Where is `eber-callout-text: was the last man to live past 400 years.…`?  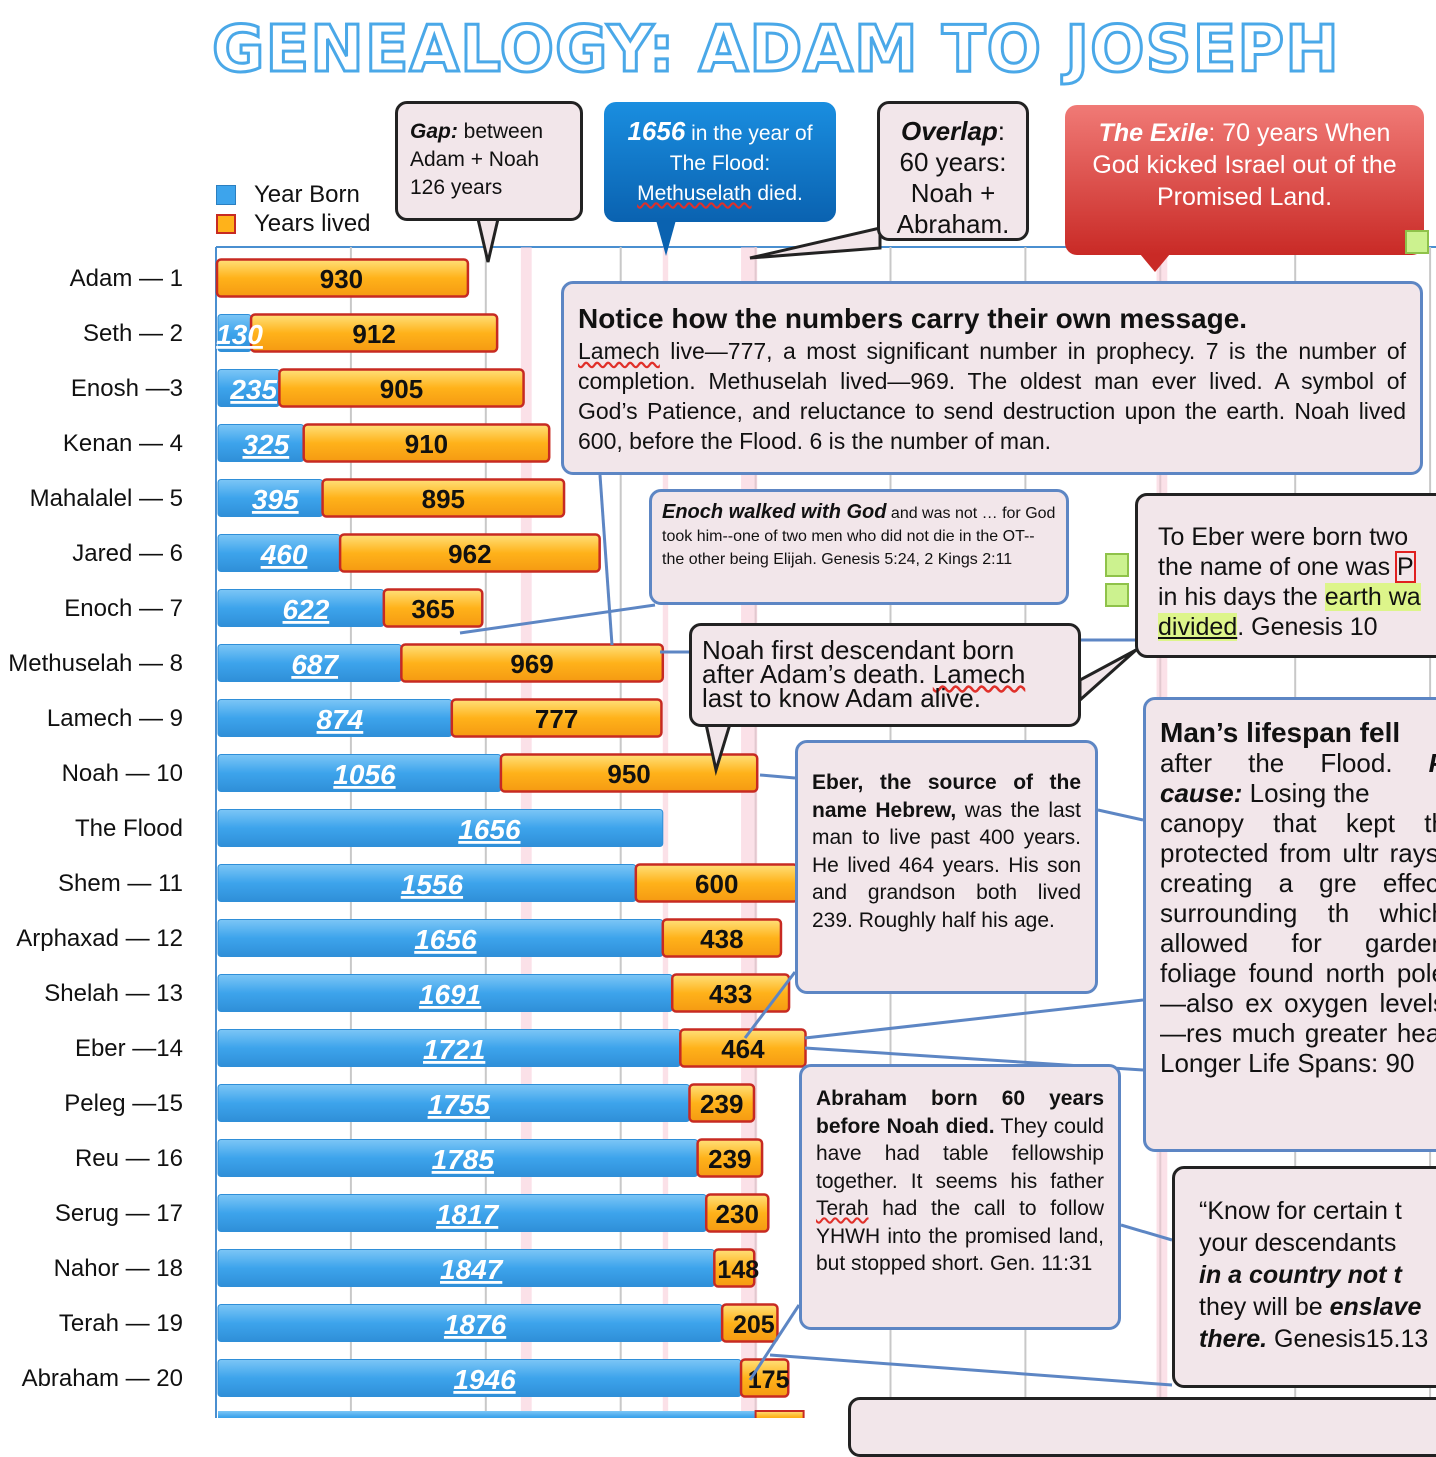 eber-callout-text: was the last man to live past 400 years.… is located at coordinates (946, 865).